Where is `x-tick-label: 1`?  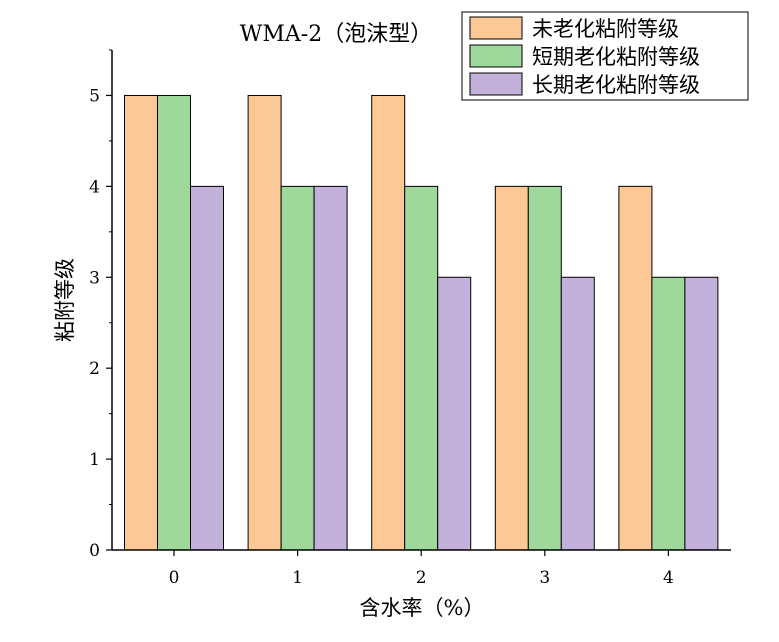
x-tick-label: 1 is located at coordinates (297, 578).